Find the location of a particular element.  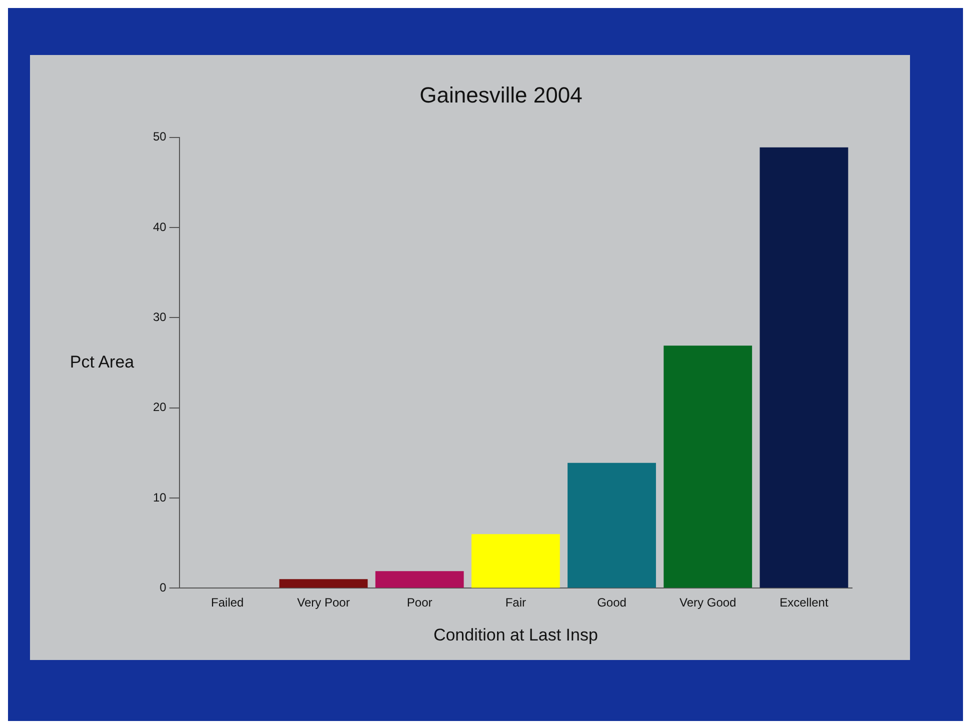

y-tick-label: 50 is located at coordinates (159, 137).